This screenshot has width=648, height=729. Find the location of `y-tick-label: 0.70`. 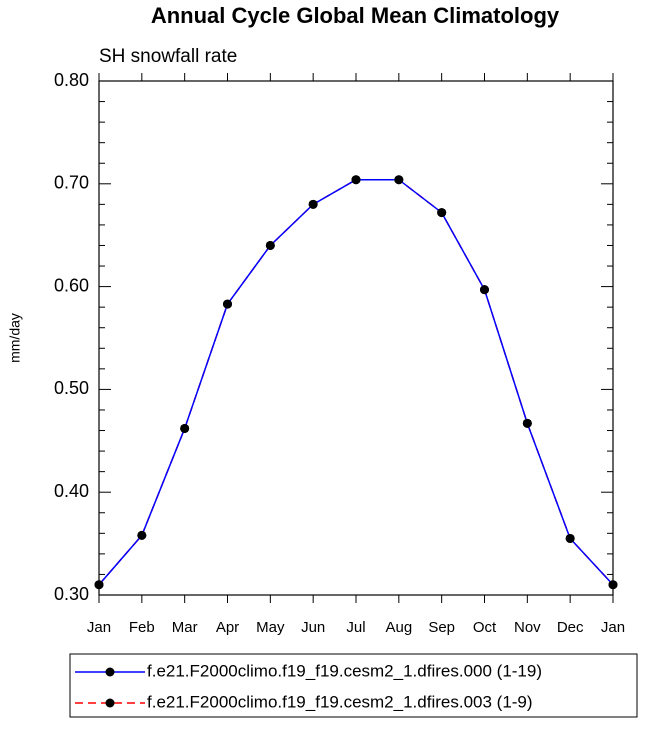

y-tick-label: 0.70 is located at coordinates (71, 183).